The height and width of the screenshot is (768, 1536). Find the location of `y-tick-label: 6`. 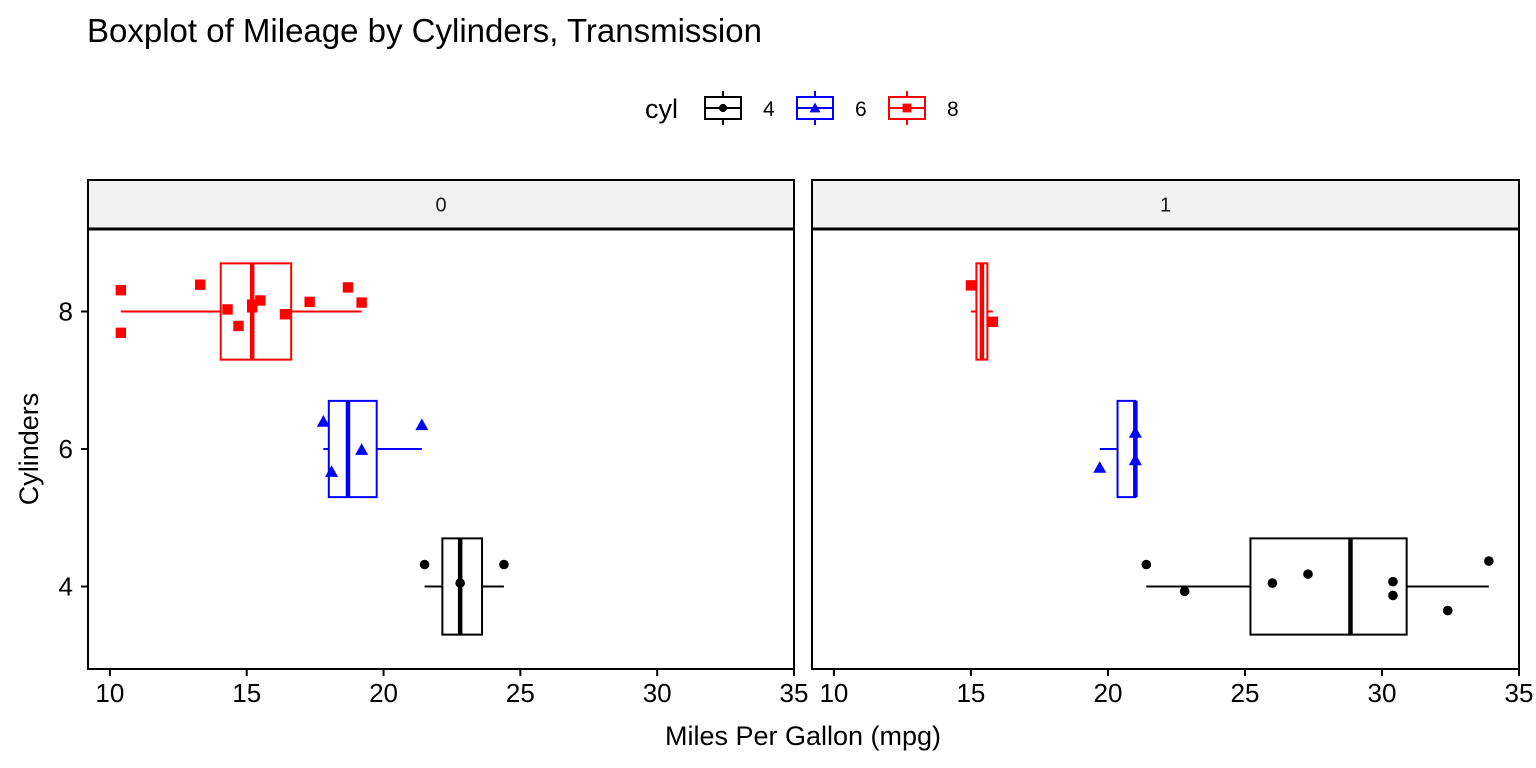

y-tick-label: 6 is located at coordinates (66, 449).